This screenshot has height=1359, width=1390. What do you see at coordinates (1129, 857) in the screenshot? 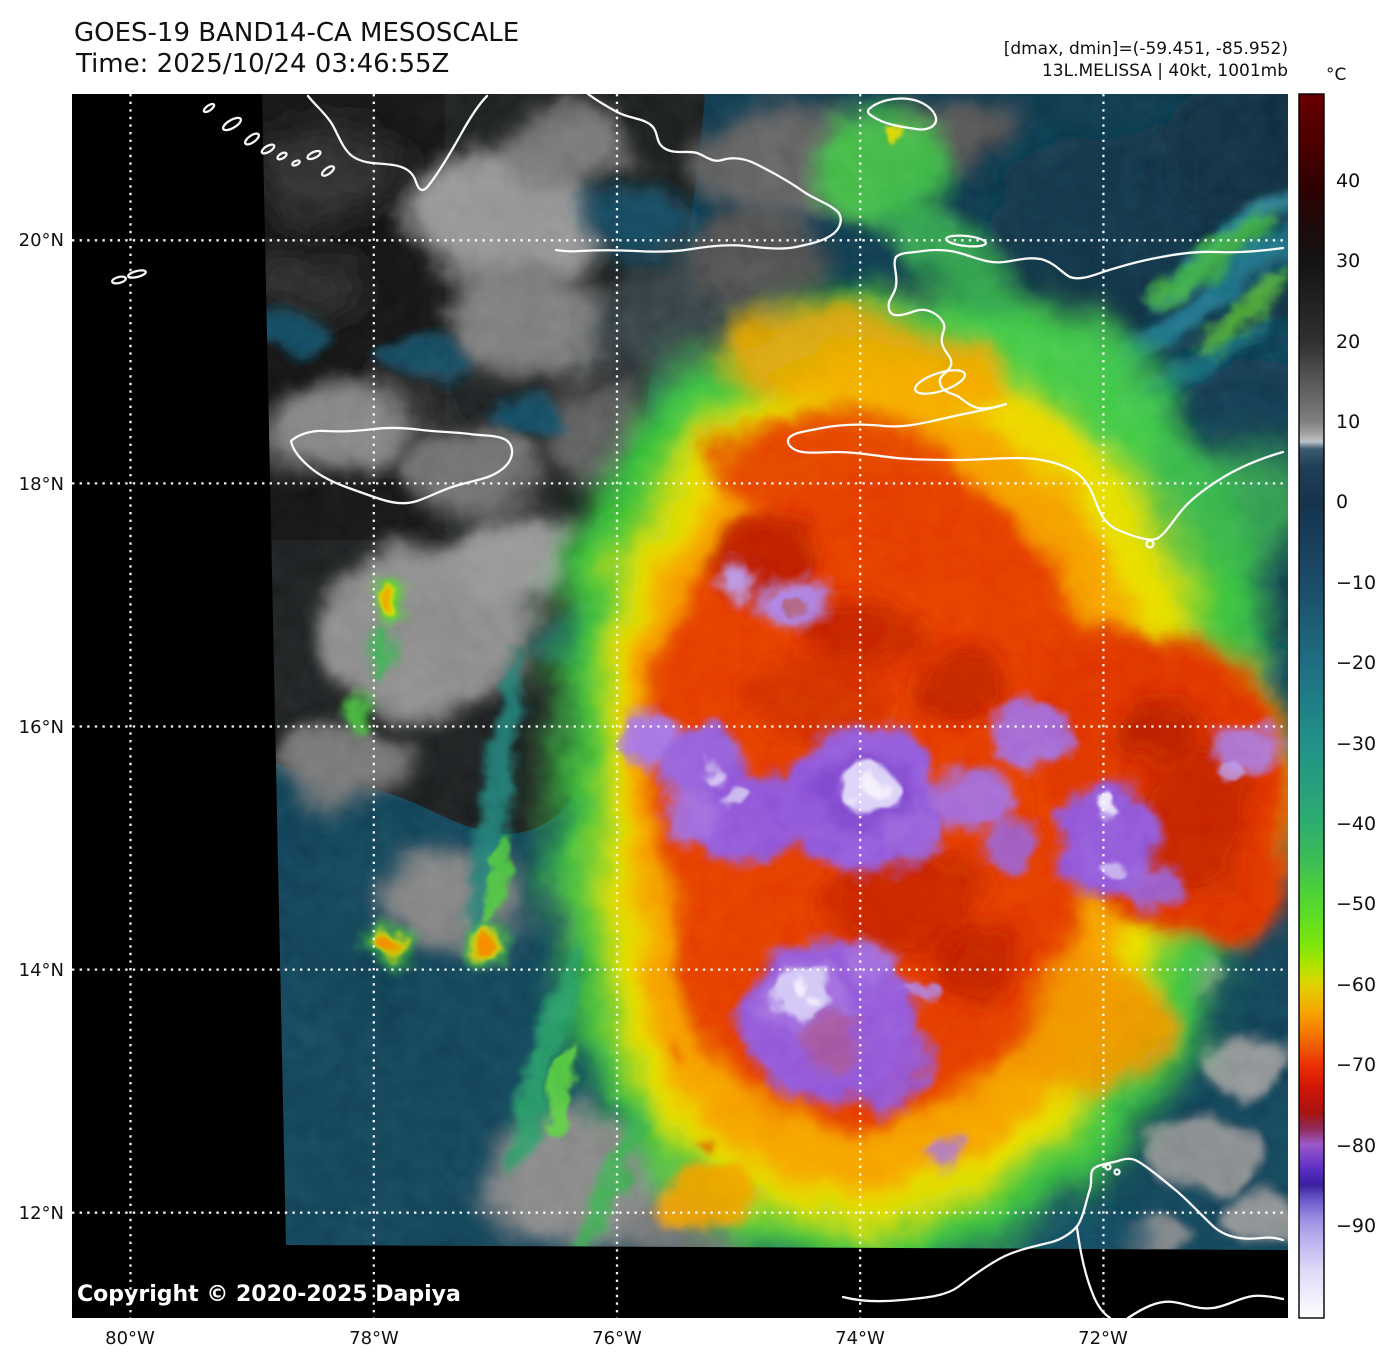
I see `islets-guajira` at bounding box center [1129, 857].